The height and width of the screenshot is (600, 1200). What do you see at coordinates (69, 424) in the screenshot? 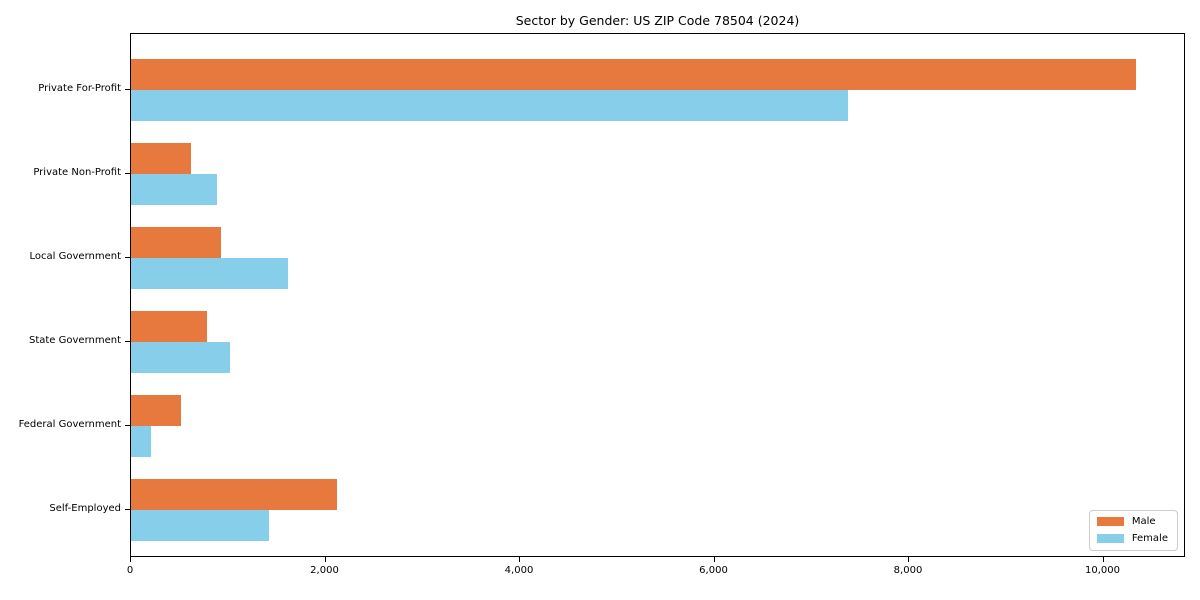
I see `y-axis-label-federal-government: Federal Government` at bounding box center [69, 424].